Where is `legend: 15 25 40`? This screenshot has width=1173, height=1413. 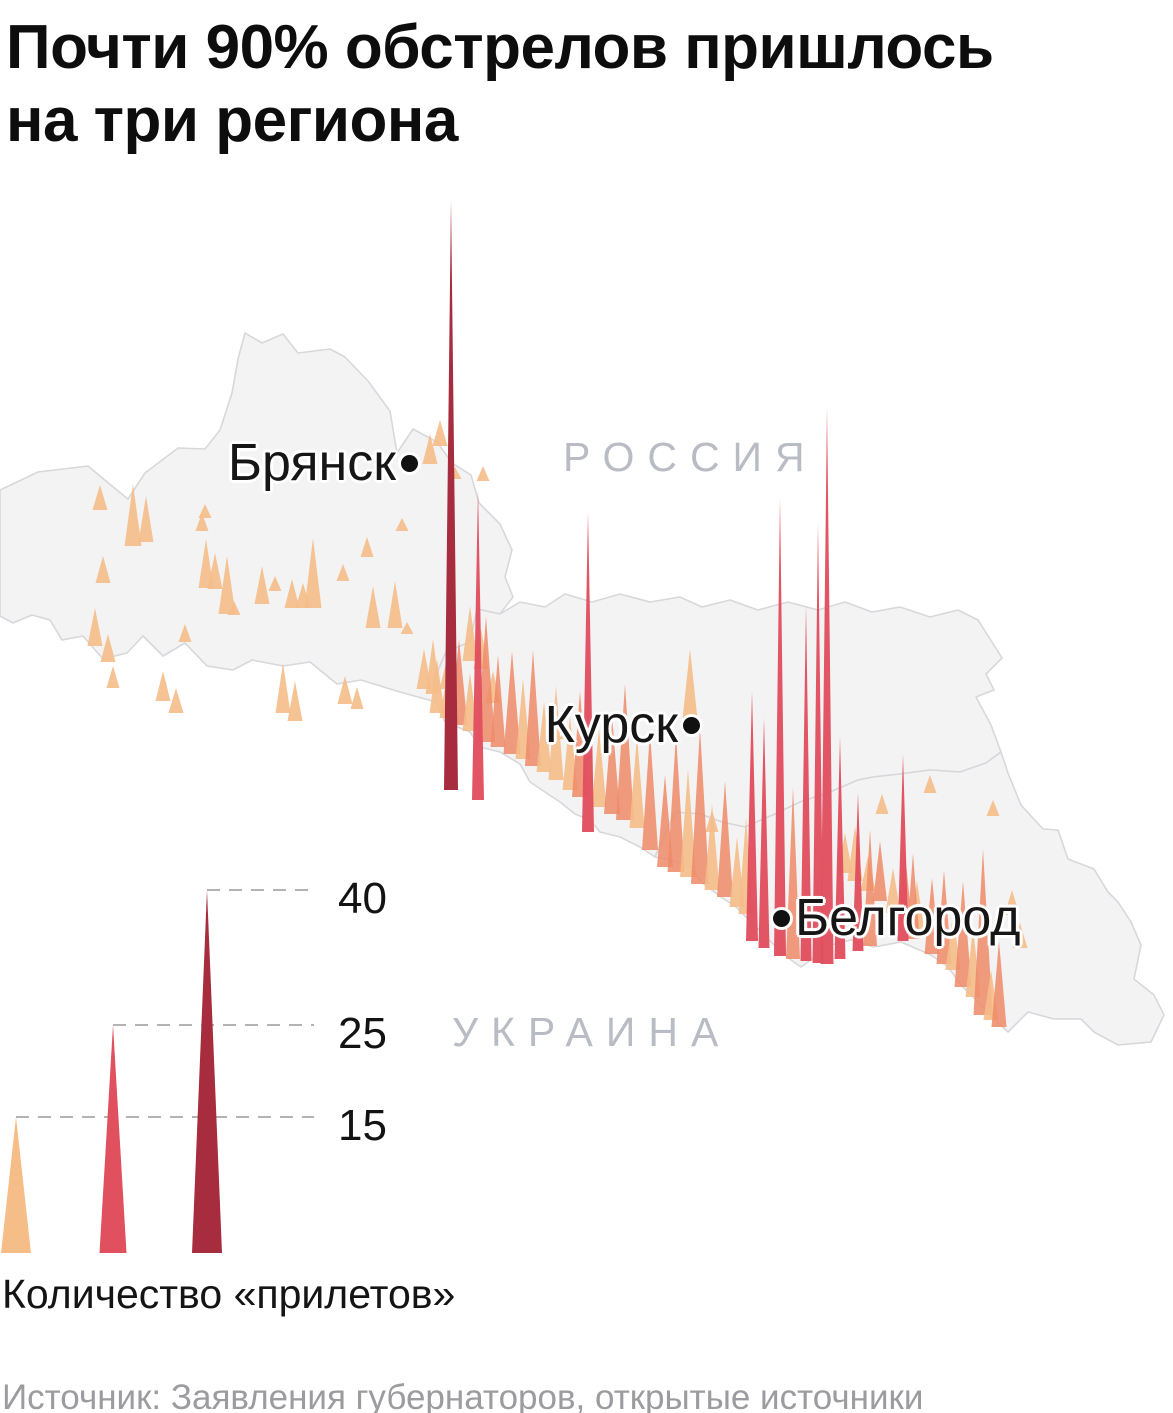
legend: 15 25 40 is located at coordinates (194, 1063).